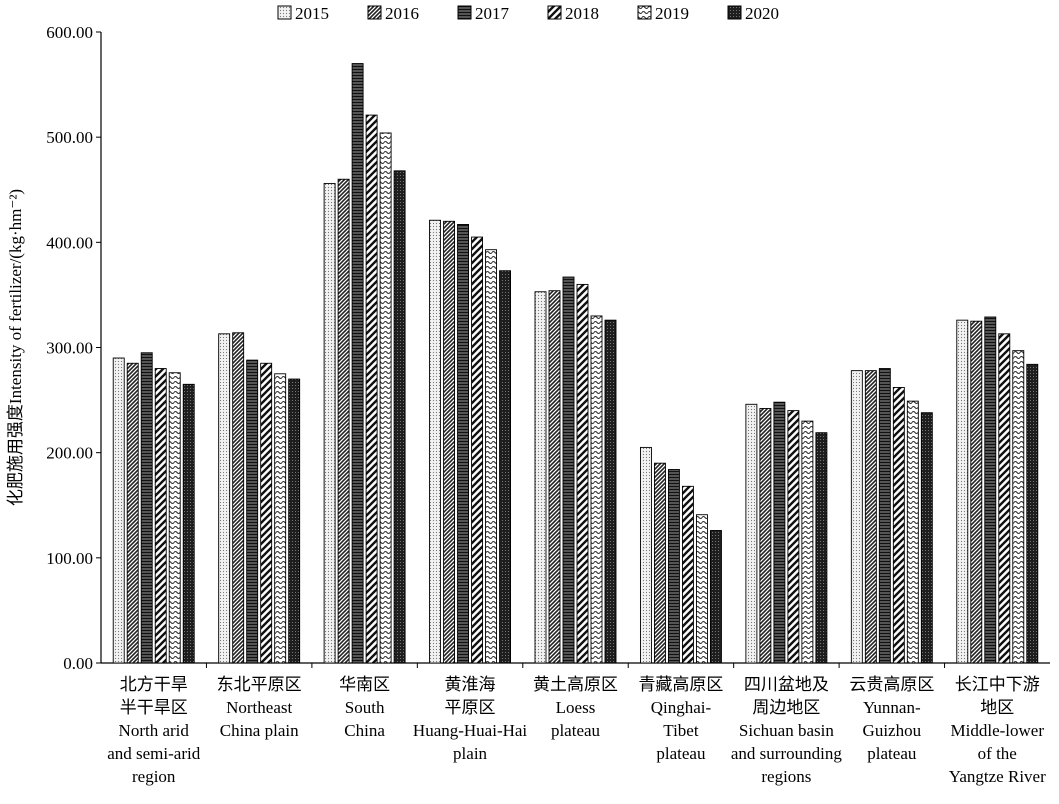 The height and width of the screenshot is (804, 1059). Describe the element at coordinates (470, 684) in the screenshot. I see `x-tick-label-line: 黄淮海` at that location.